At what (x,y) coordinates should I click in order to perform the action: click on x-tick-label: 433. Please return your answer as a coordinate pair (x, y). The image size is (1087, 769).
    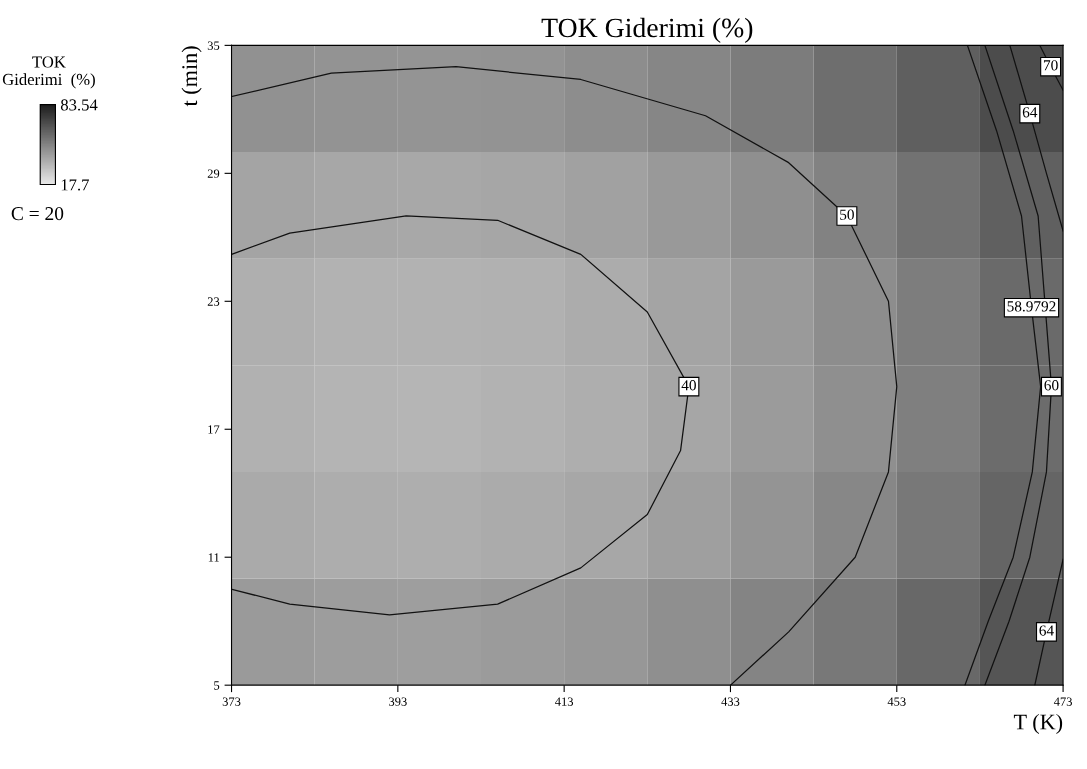
    Looking at the image, I should click on (730, 701).